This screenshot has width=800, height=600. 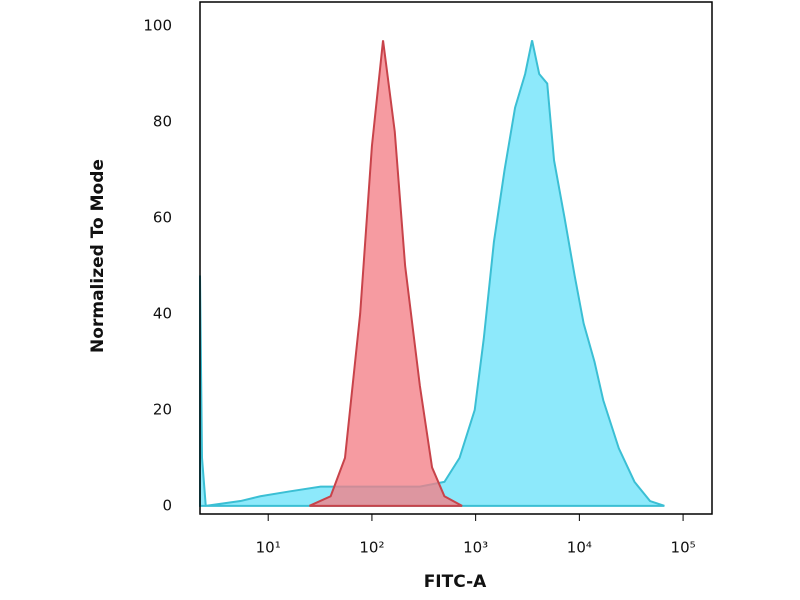 I want to click on y-tick-label: 100, so click(x=157, y=25).